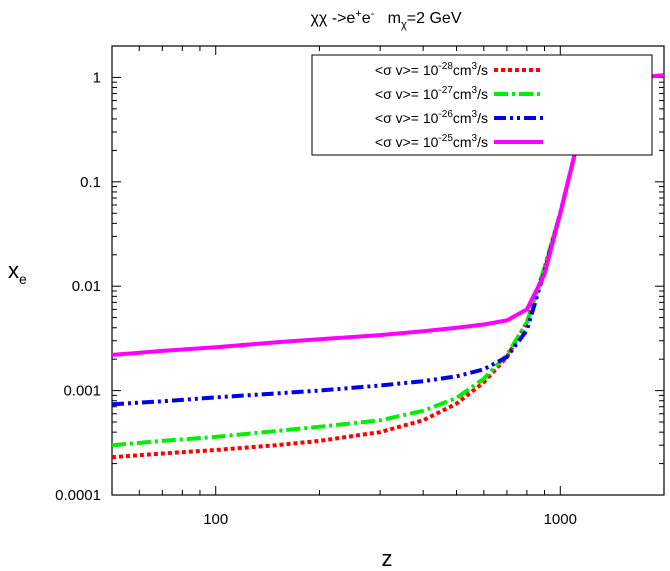  What do you see at coordinates (431, 69) in the screenshot?
I see `legend-label: <σ v>= 10-28cm3/s` at bounding box center [431, 69].